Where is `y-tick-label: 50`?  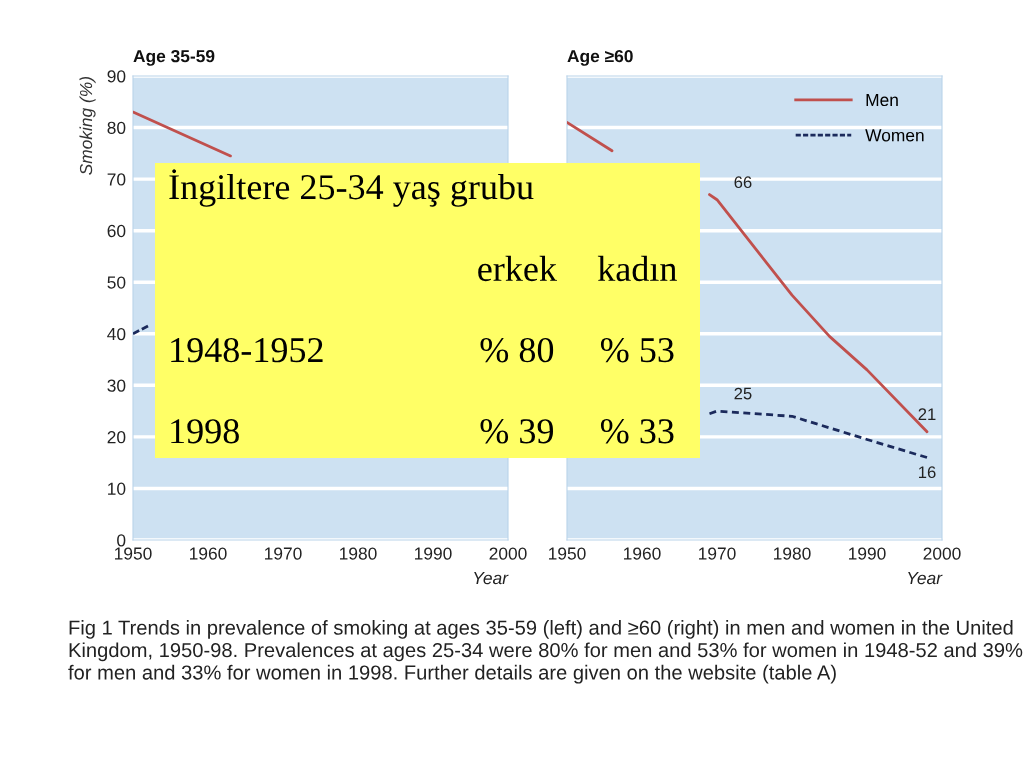
y-tick-label: 50 is located at coordinates (116, 282).